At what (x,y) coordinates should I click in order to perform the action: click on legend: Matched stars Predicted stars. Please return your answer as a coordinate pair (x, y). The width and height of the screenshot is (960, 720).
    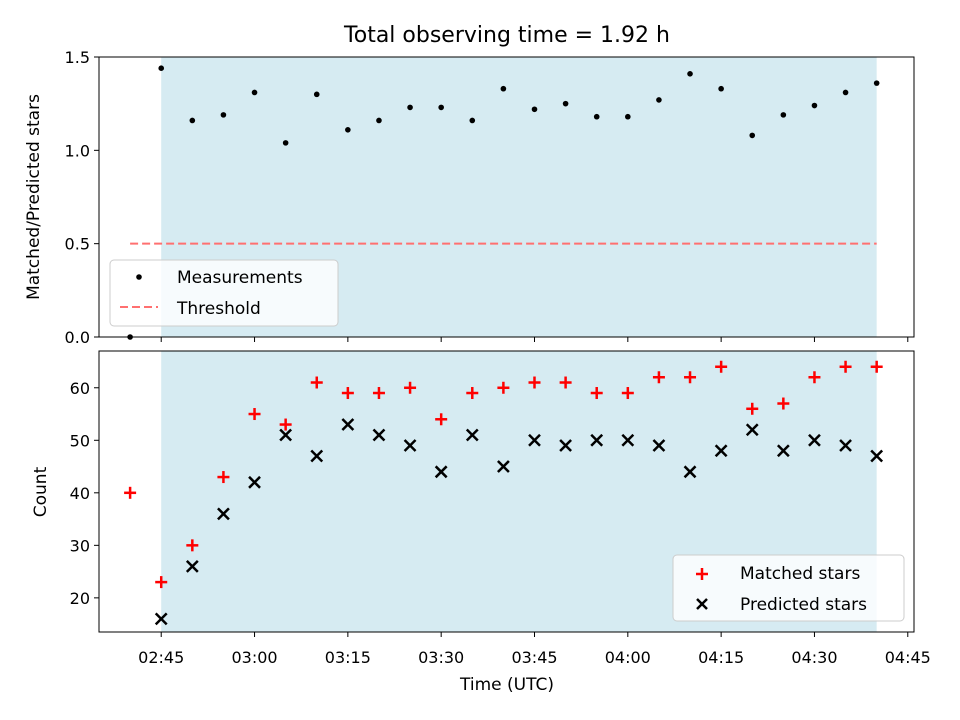
    Looking at the image, I should click on (788, 588).